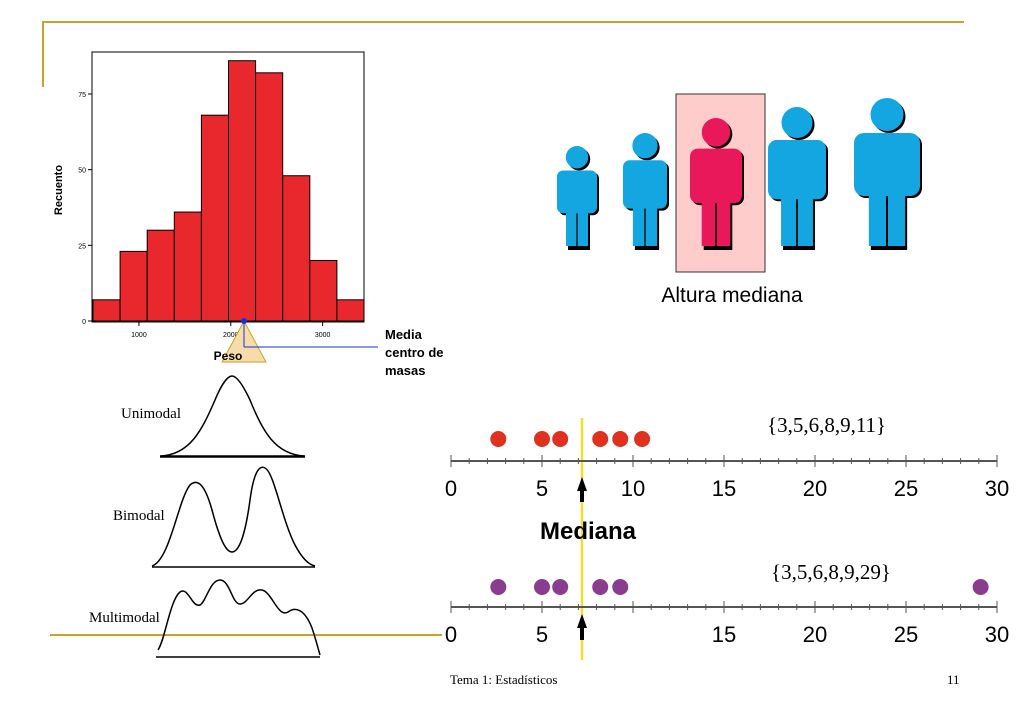 Image resolution: width=1024 pixels, height=709 pixels. I want to click on bimodal-label: Bimodal, so click(139, 516).